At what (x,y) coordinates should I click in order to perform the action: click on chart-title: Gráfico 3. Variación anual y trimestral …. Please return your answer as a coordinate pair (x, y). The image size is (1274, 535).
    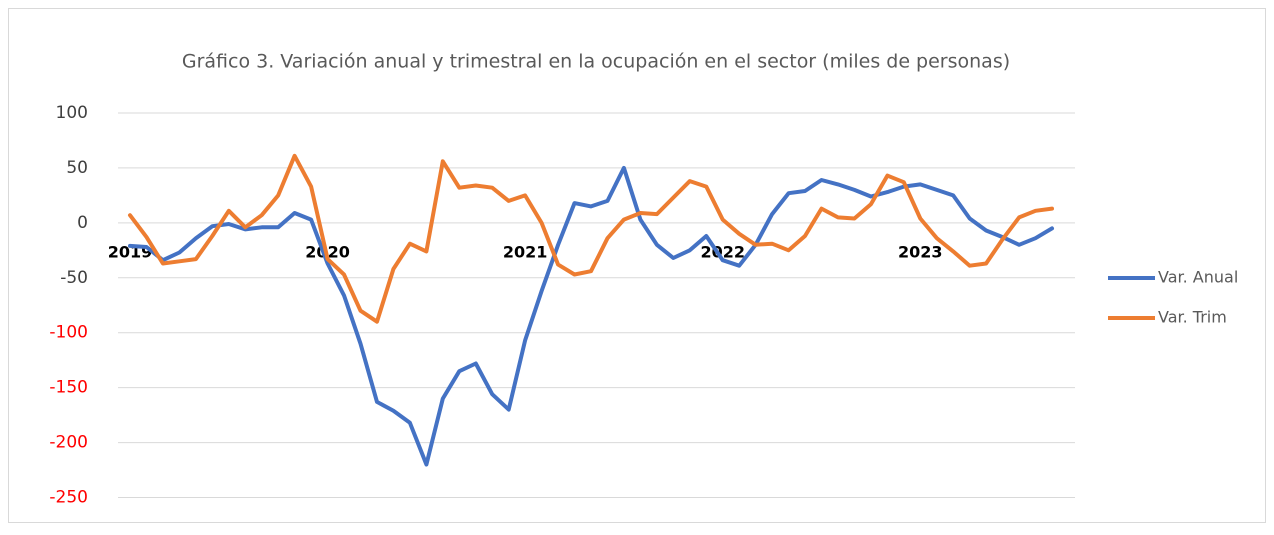
    Looking at the image, I should click on (596, 62).